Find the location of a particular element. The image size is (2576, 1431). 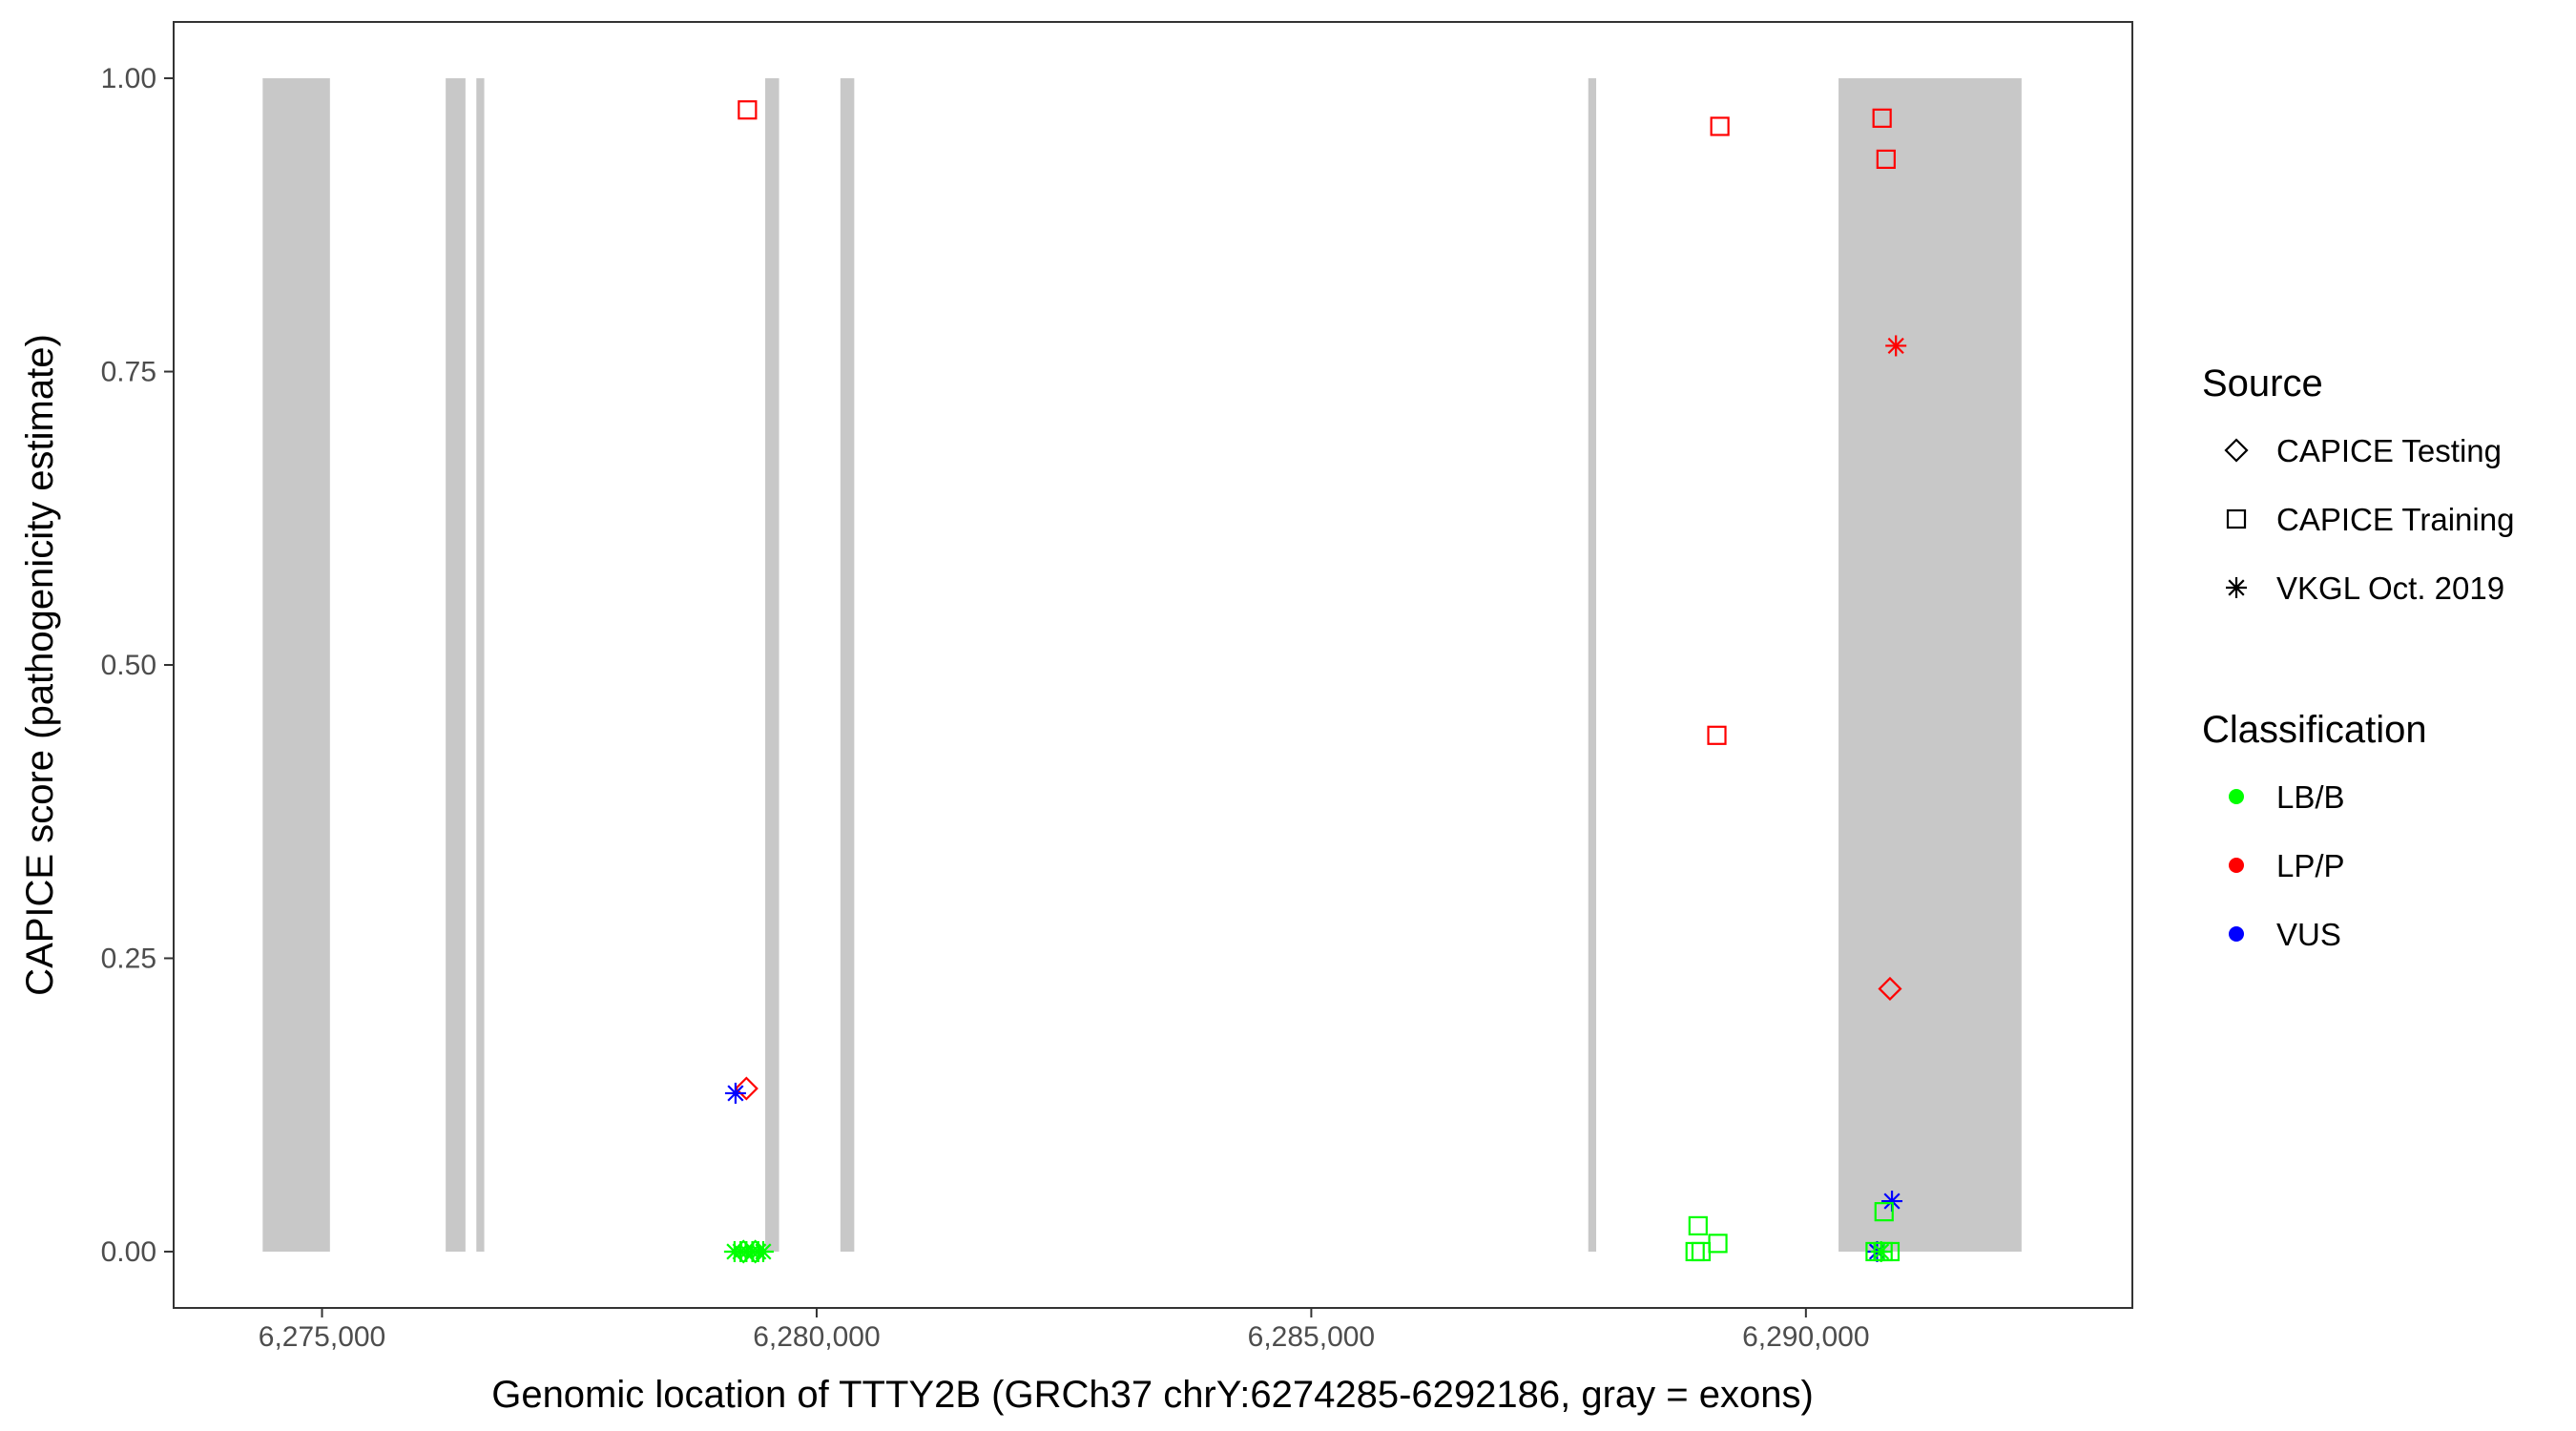

legend-source-label: CAPICE Testing is located at coordinates (2389, 450).